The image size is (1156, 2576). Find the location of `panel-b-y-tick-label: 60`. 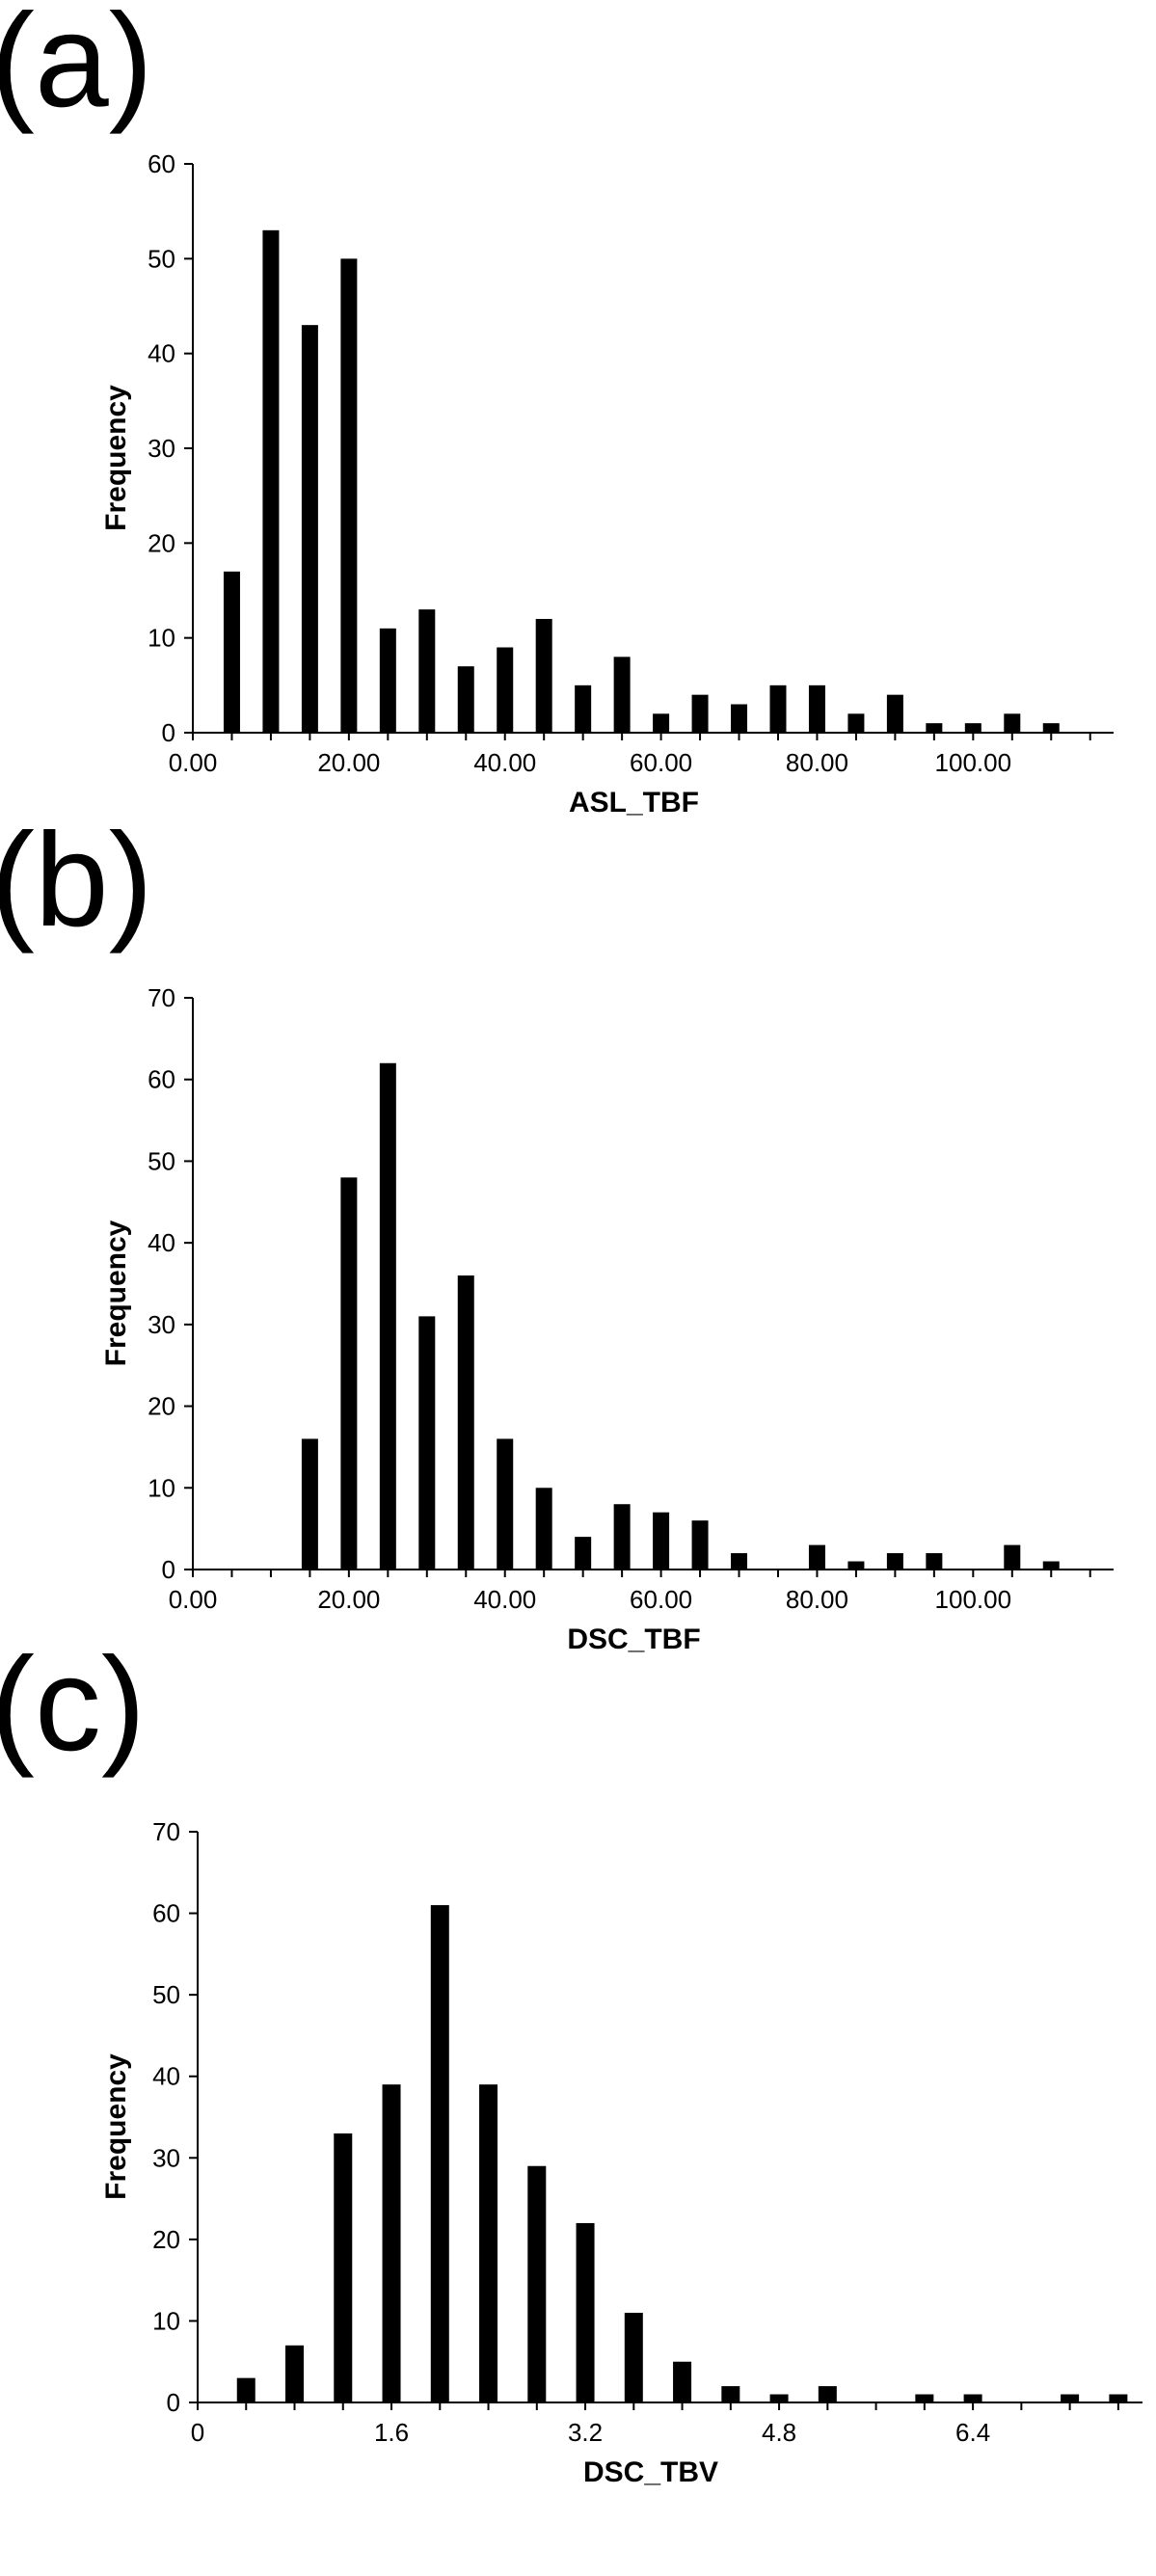

panel-b-y-tick-label: 60 is located at coordinates (161, 1080).